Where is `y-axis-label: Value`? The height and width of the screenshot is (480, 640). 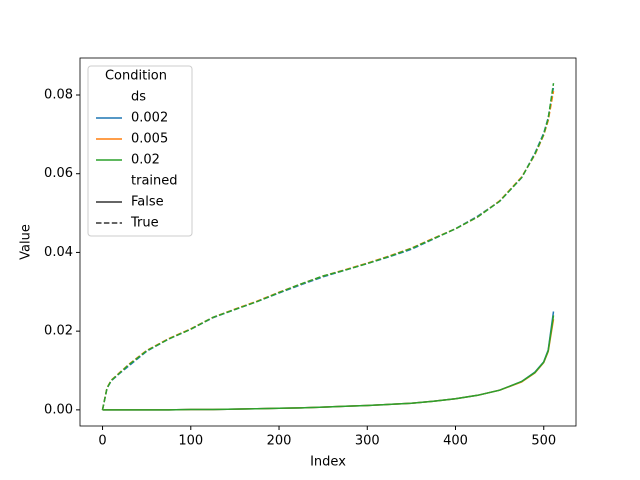 y-axis-label: Value is located at coordinates (26, 242).